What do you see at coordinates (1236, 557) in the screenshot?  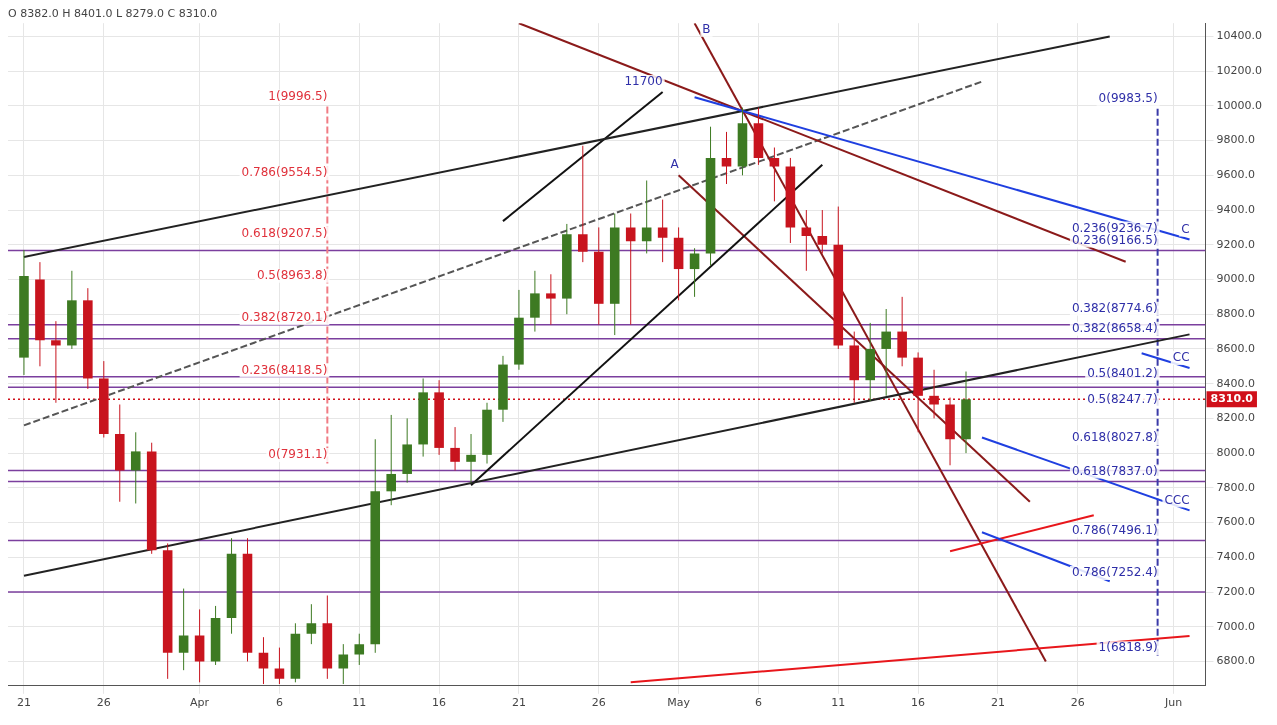 I see `y-tick-label: 7400.0` at bounding box center [1236, 557].